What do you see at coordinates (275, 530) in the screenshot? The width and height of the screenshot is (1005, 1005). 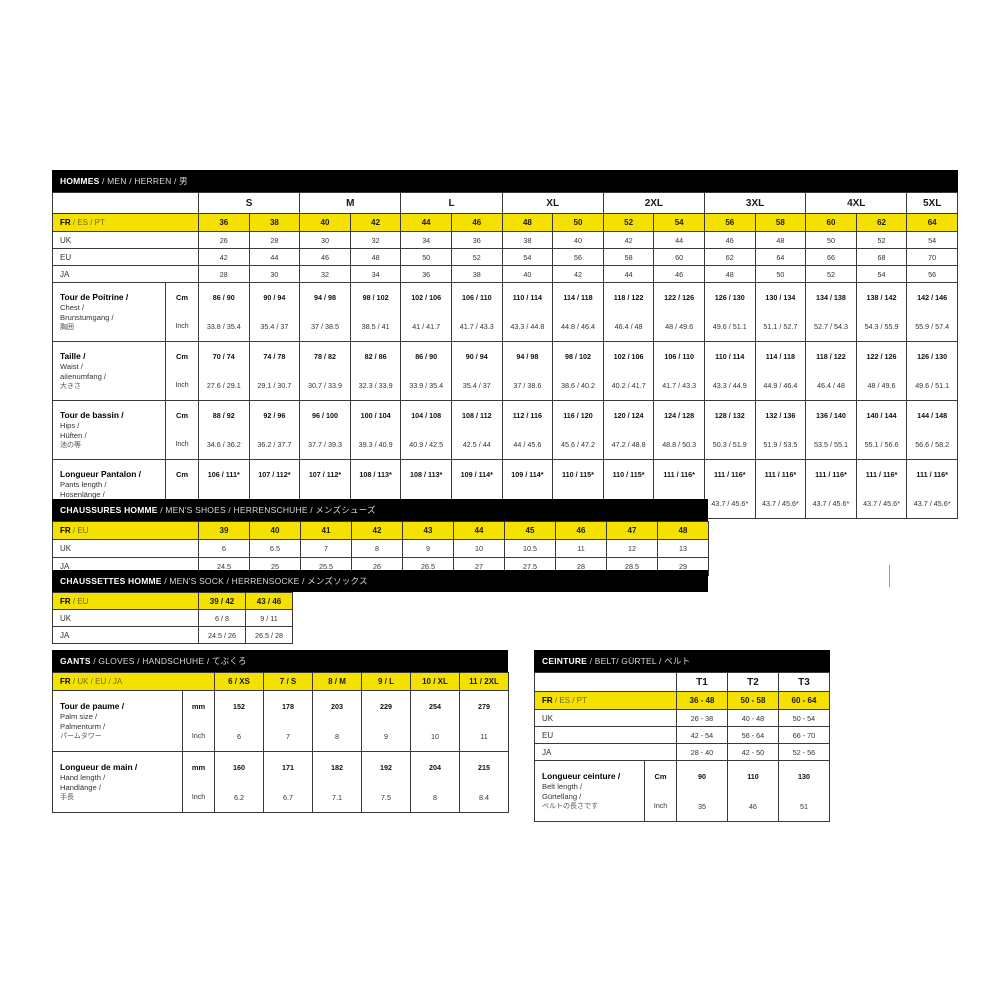 I see `shoes-fr-value: 40` at bounding box center [275, 530].